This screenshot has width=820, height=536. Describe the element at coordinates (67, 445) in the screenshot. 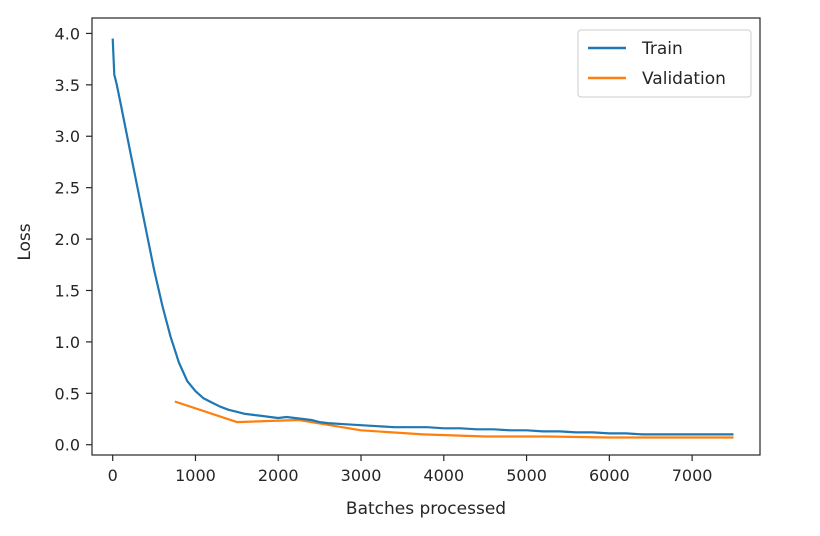

I see `y-tick-label: 0.0` at that location.